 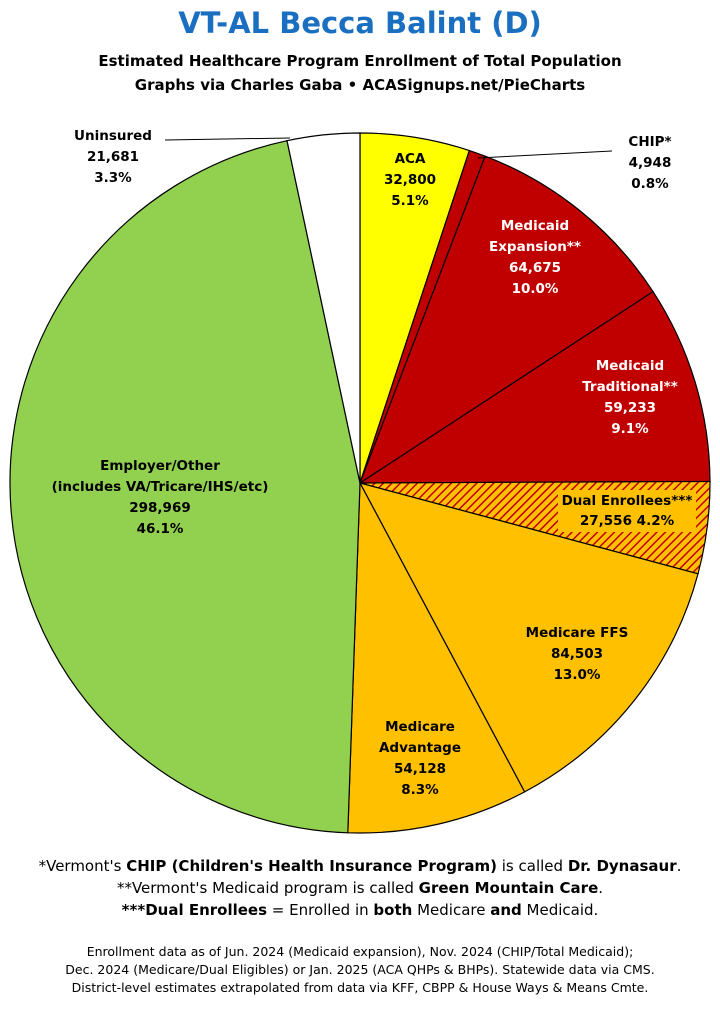 What do you see at coordinates (227, 139) in the screenshot?
I see `callout-line-uninsured` at bounding box center [227, 139].